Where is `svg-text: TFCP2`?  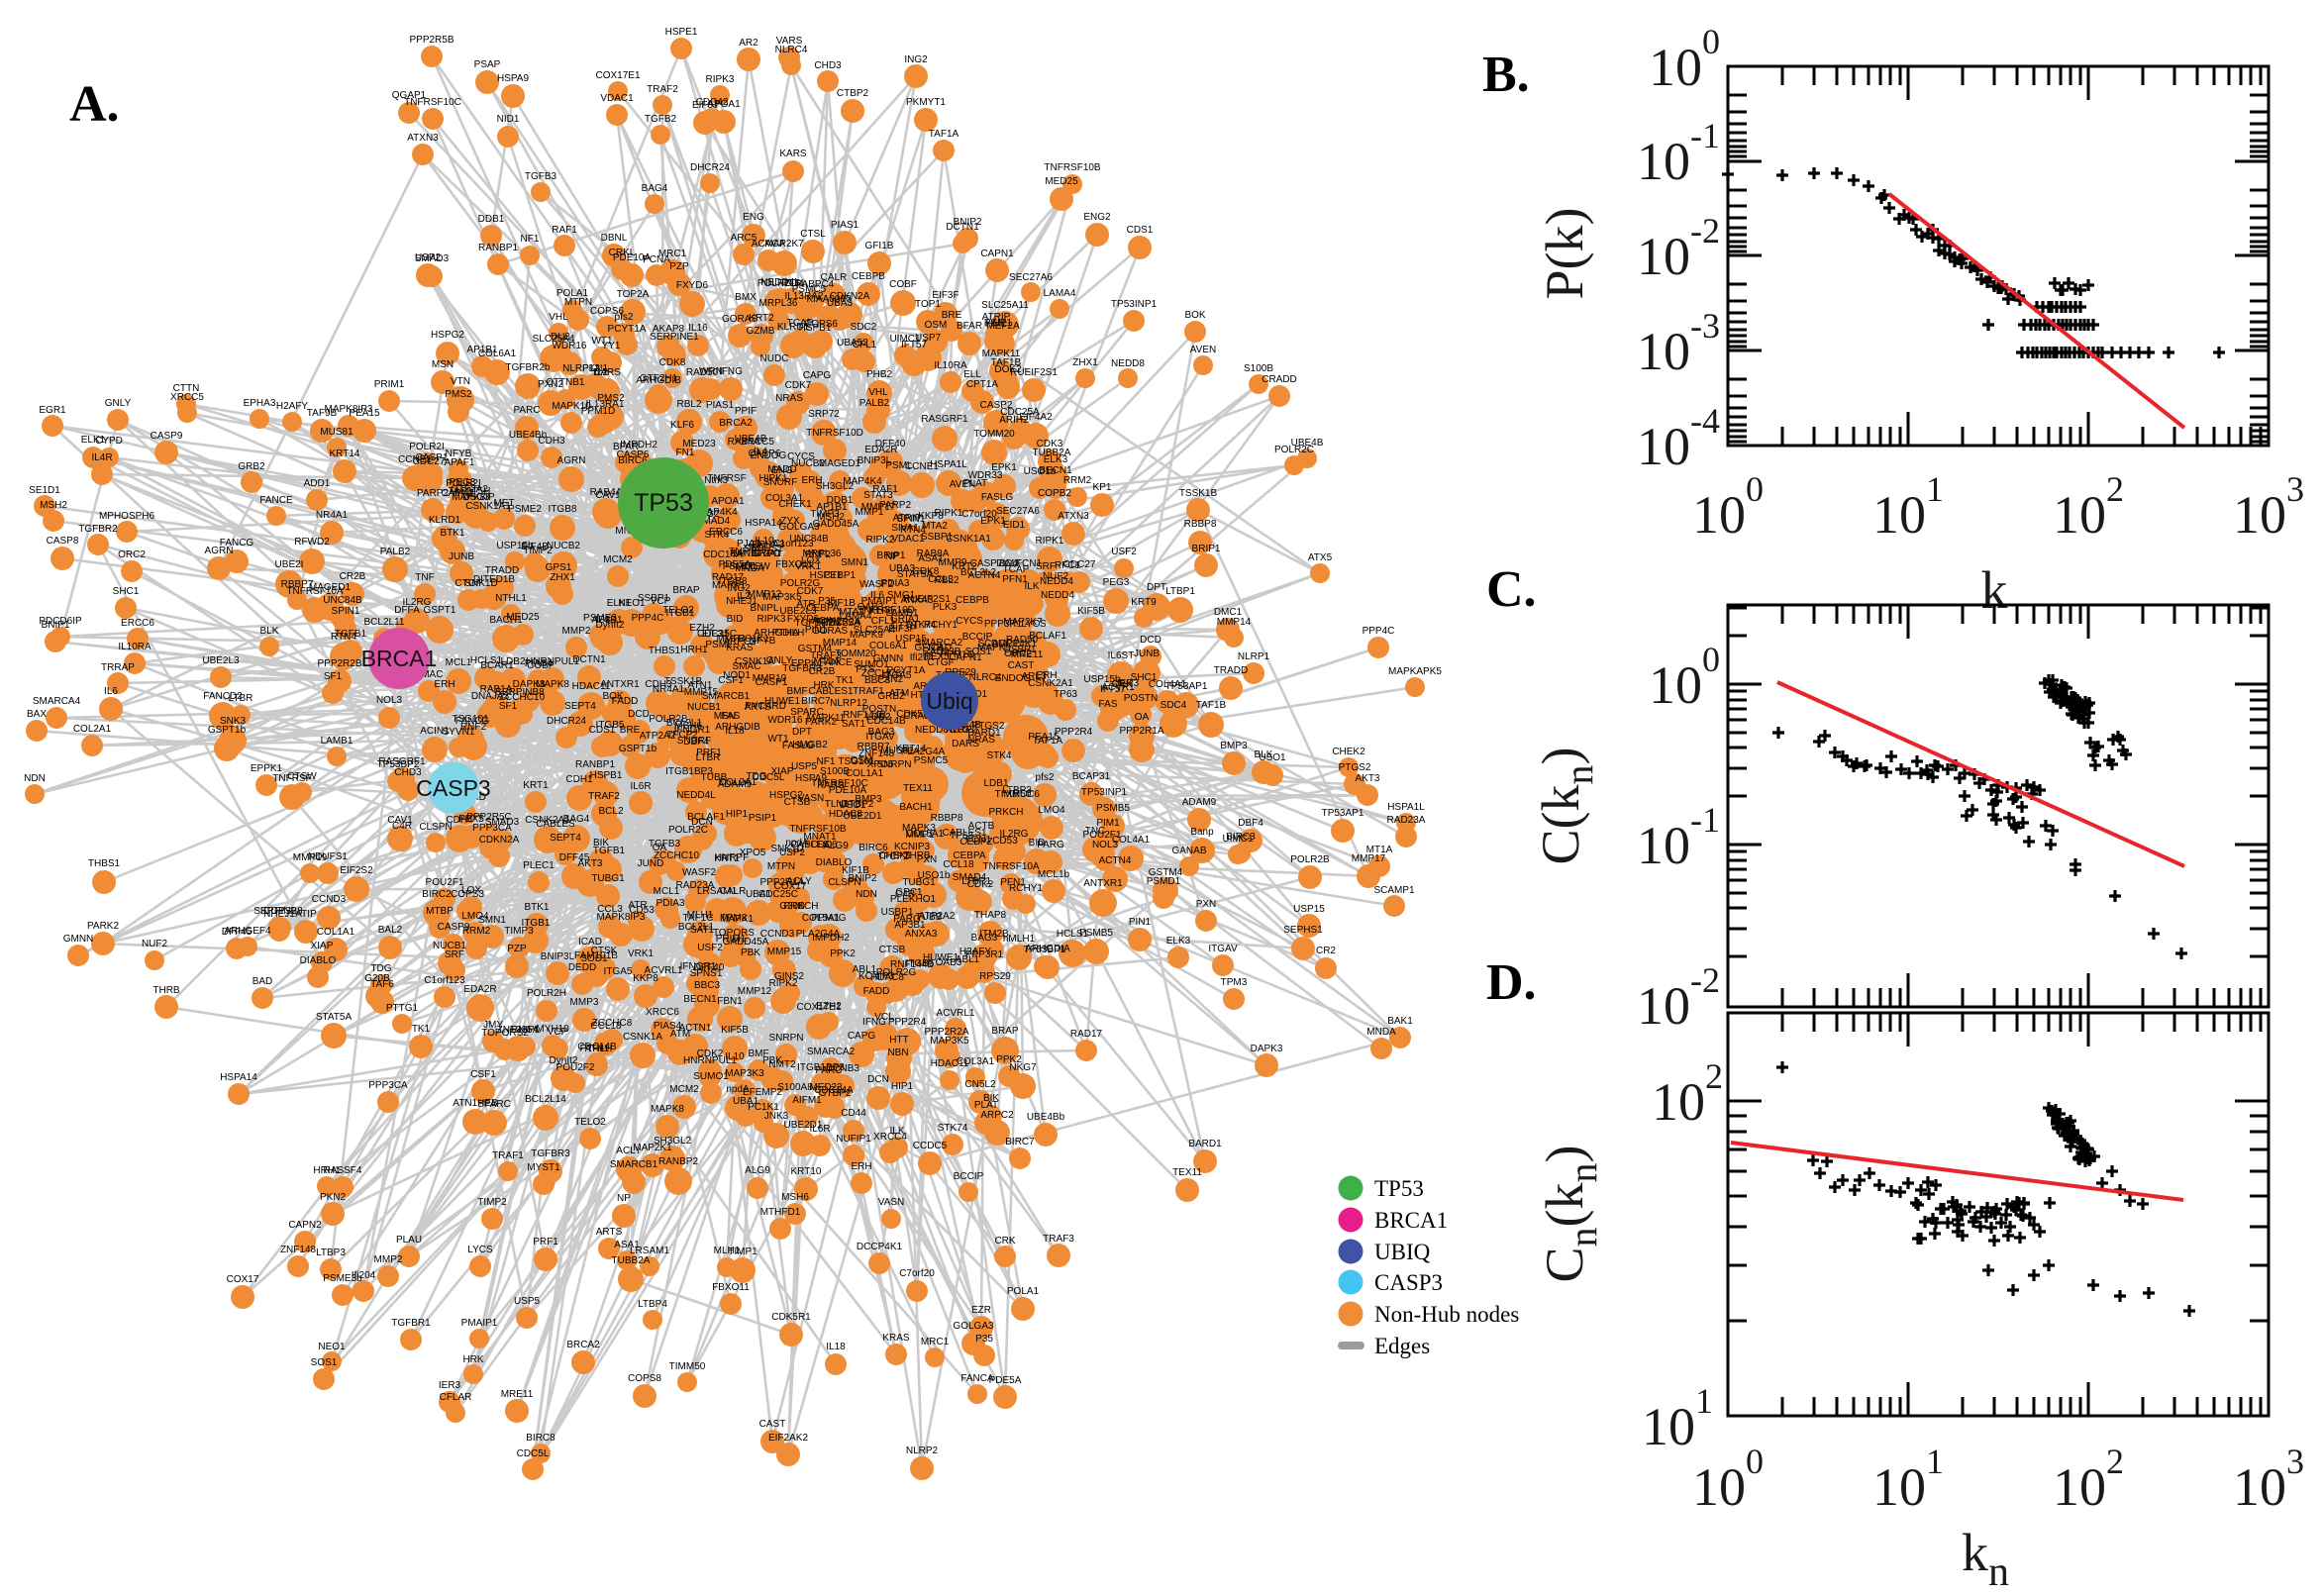 svg-text: TFCP2 is located at coordinates (893, 856).